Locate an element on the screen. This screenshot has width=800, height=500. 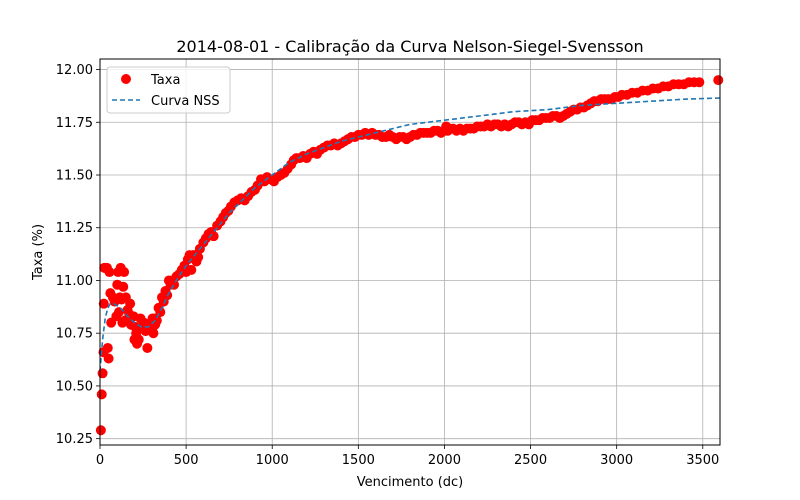
x-axis-label: Vencimento (dc) is located at coordinates (410, 482).